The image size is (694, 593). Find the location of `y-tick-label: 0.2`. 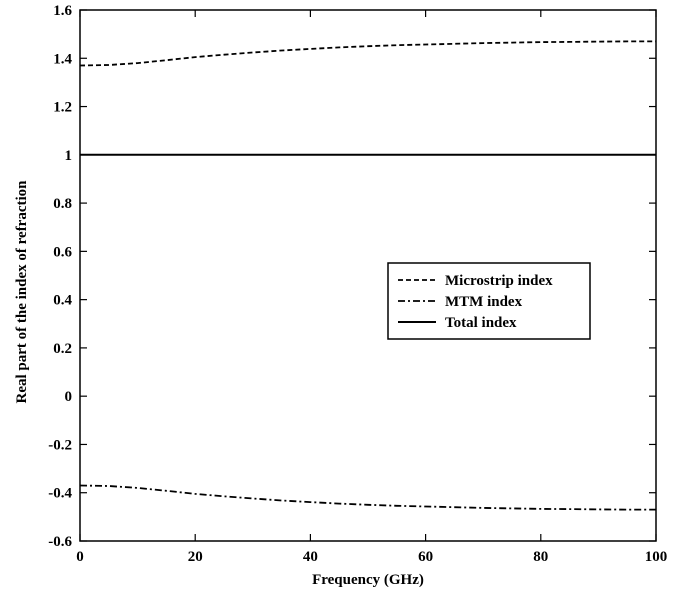

y-tick-label: 0.2 is located at coordinates (62, 349).